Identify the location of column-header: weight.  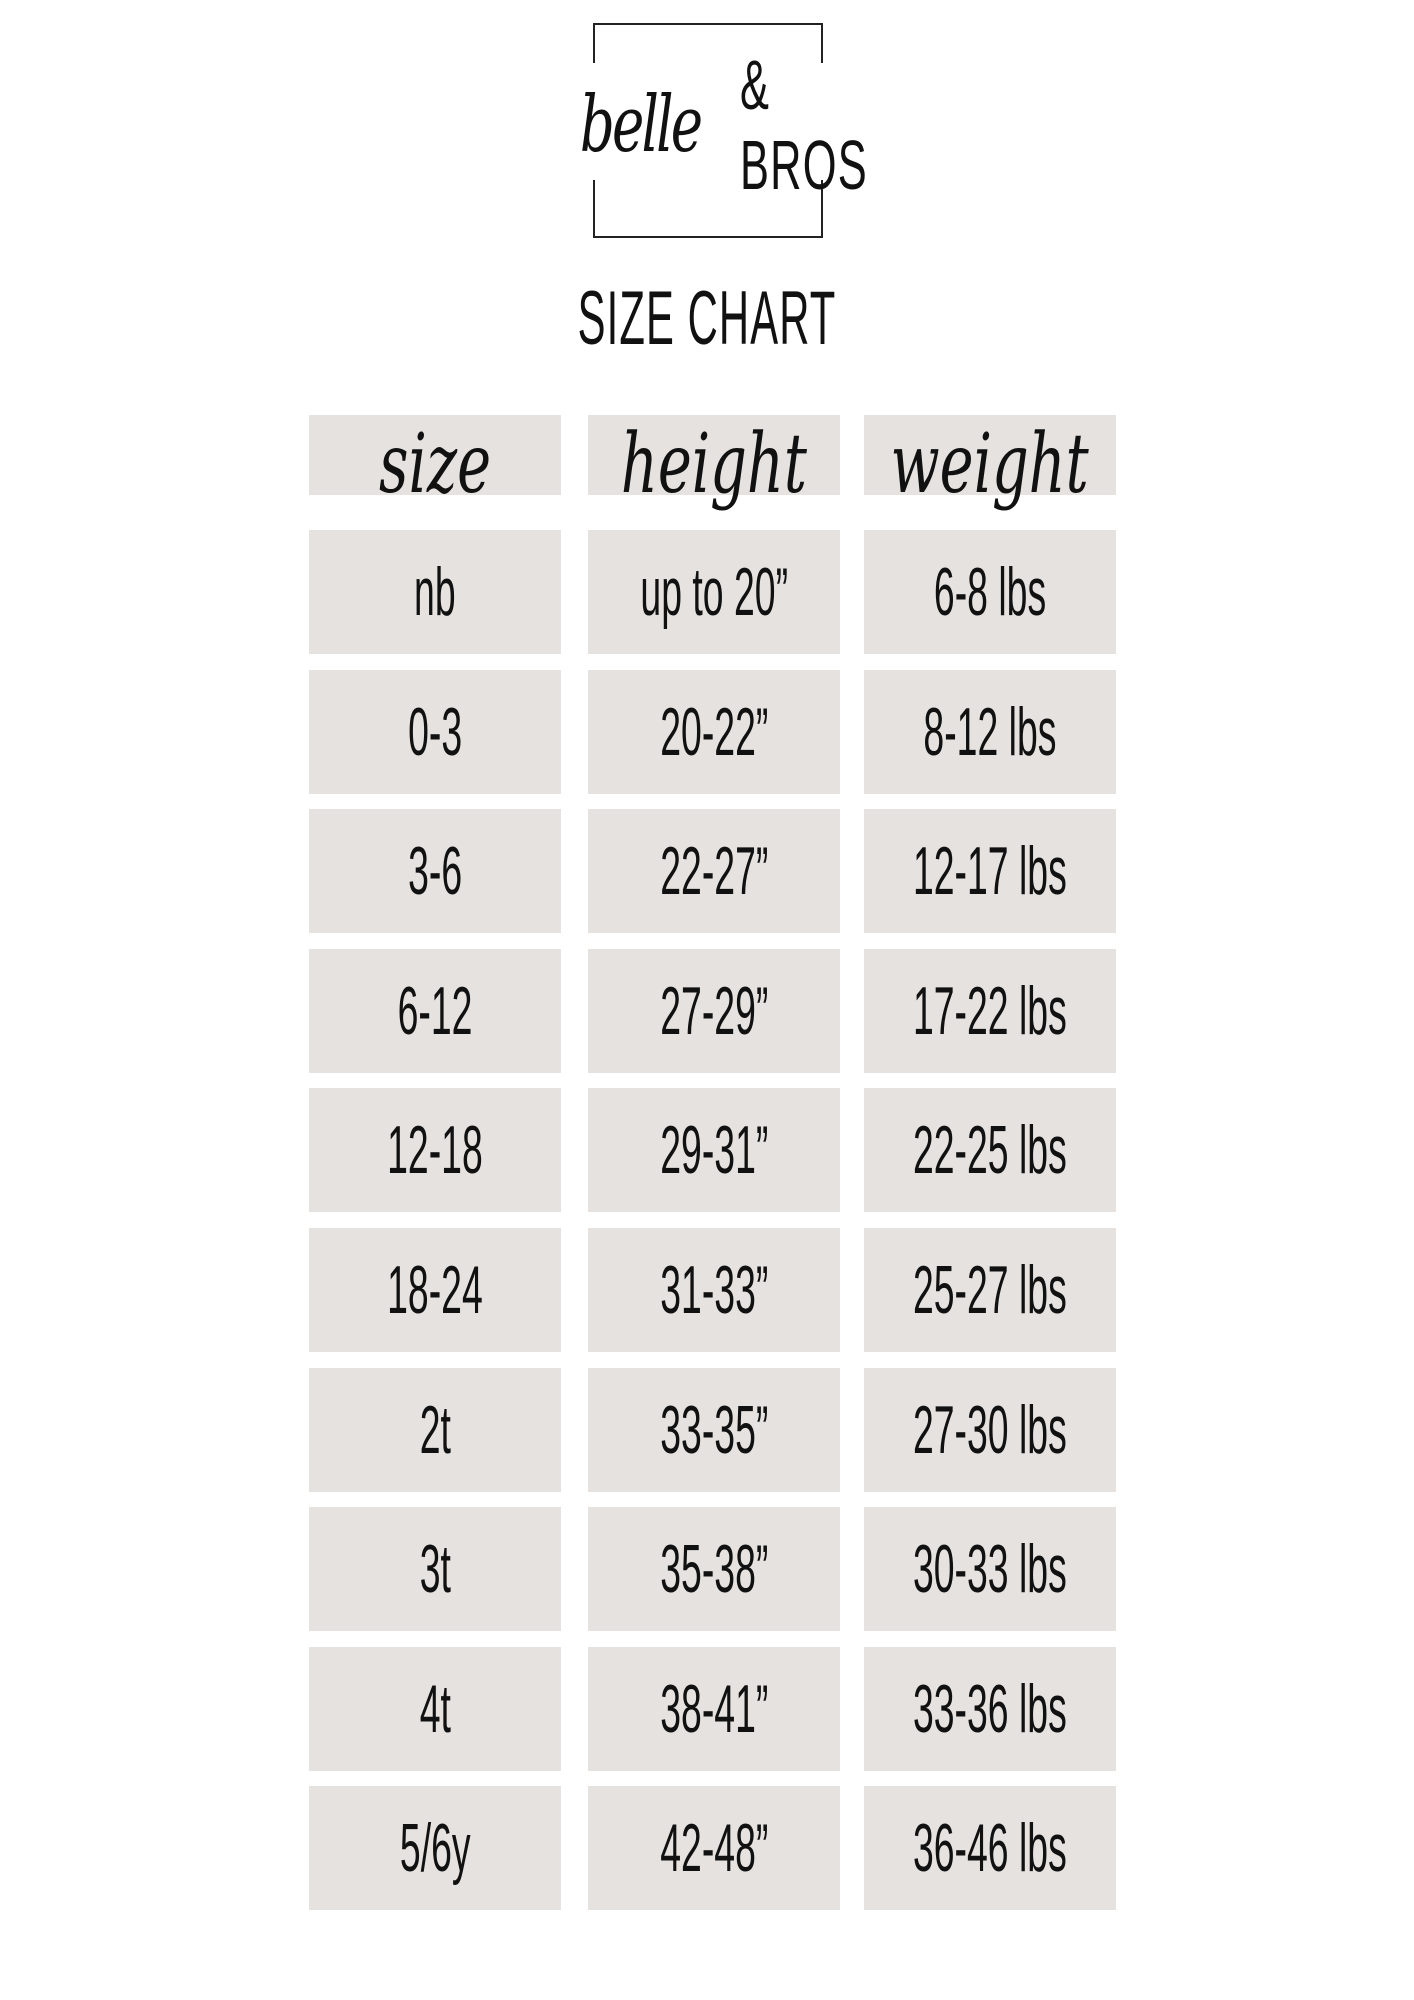
(990, 463).